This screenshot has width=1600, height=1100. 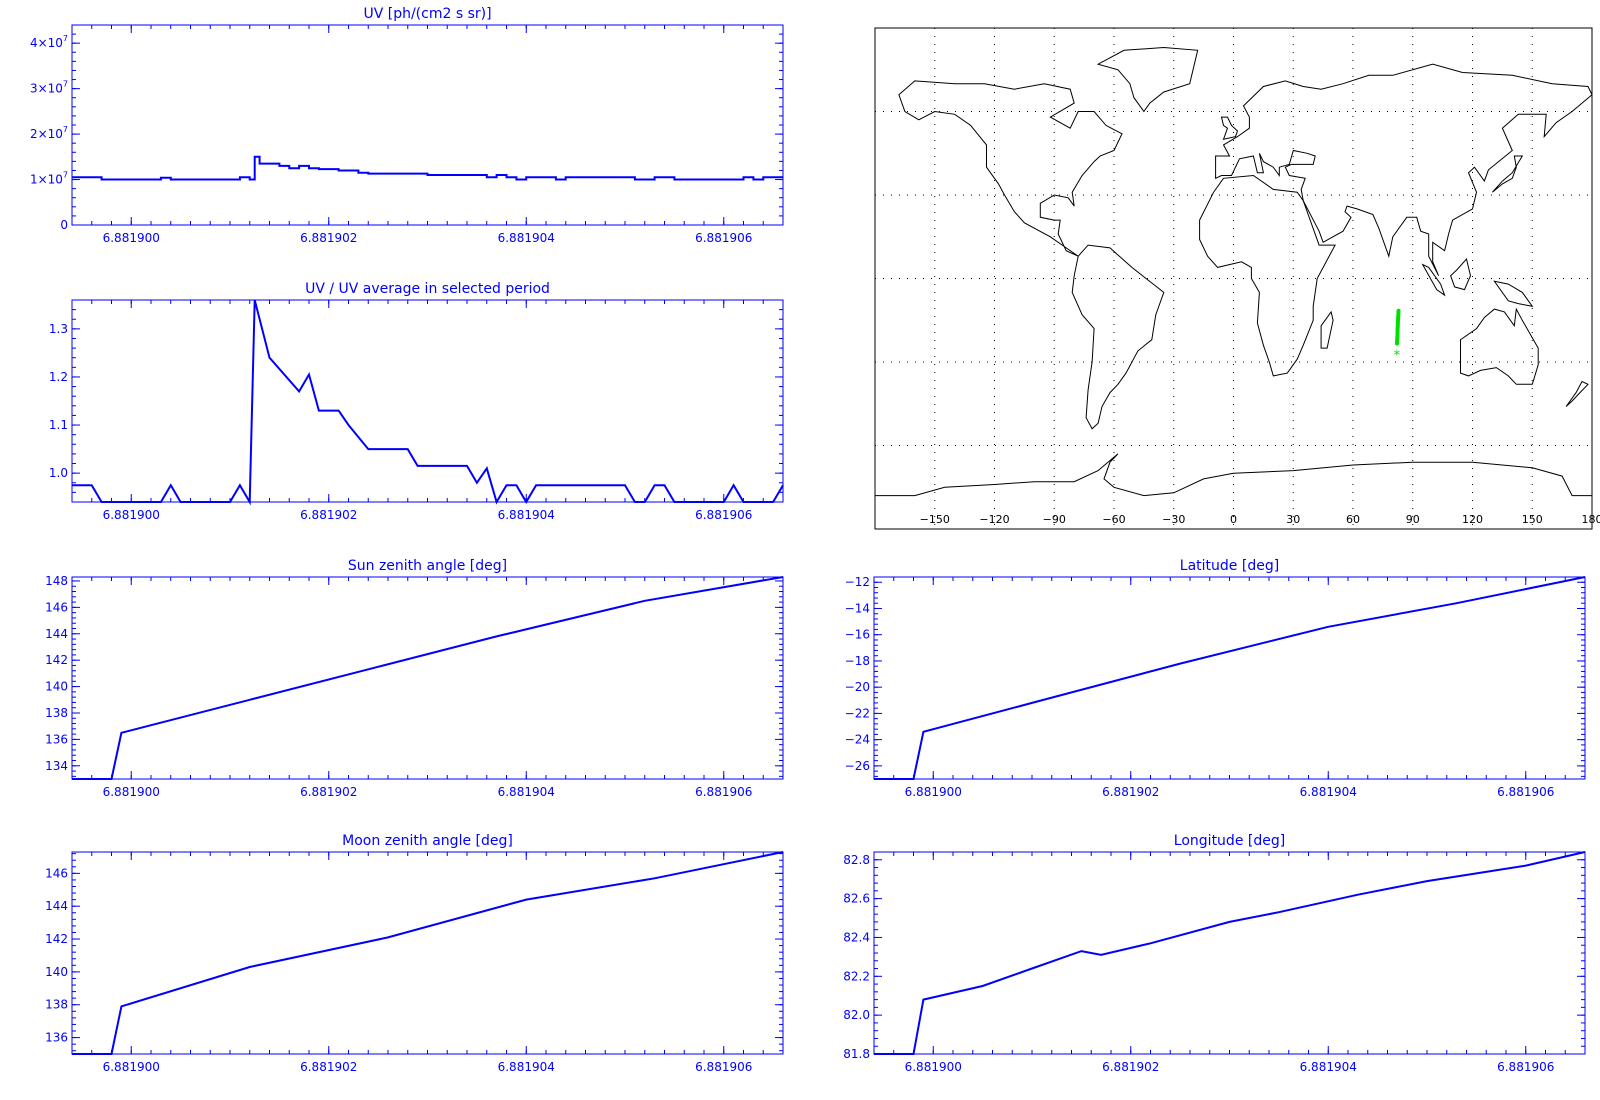 I want to click on map-lon-label: 120, so click(x=1472, y=519).